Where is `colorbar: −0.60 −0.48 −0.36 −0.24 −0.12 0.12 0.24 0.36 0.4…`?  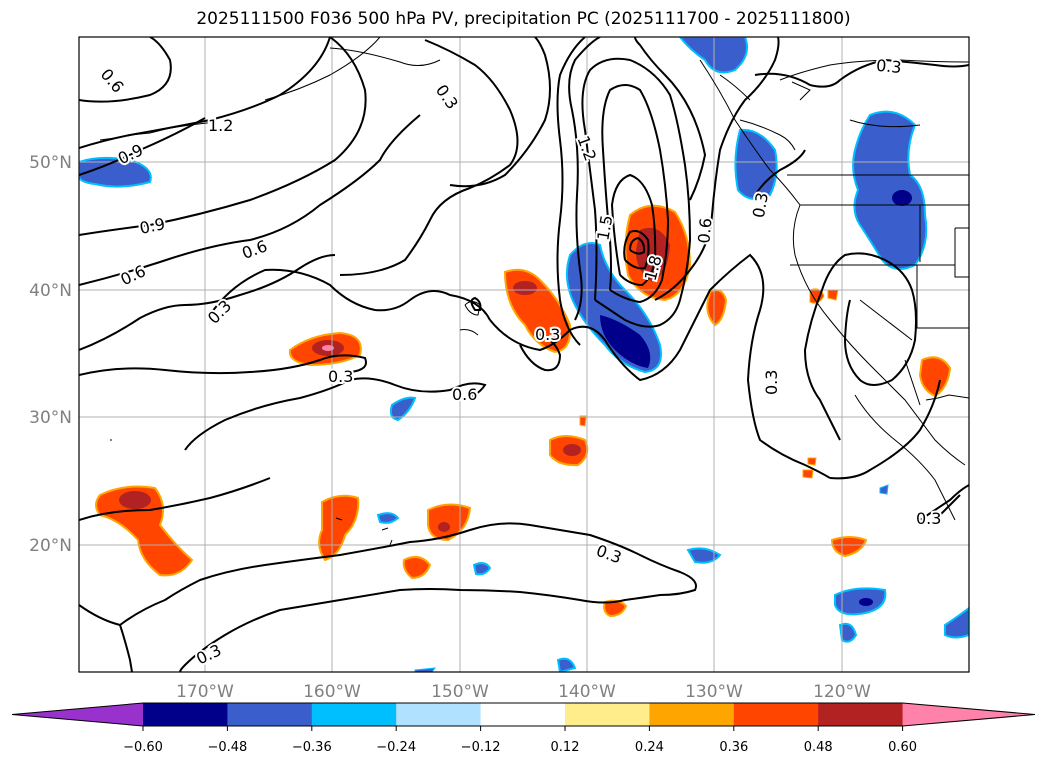
colorbar: −0.60 −0.48 −0.36 −0.24 −0.12 0.12 0.24 0.36 0.4… is located at coordinates (523, 729).